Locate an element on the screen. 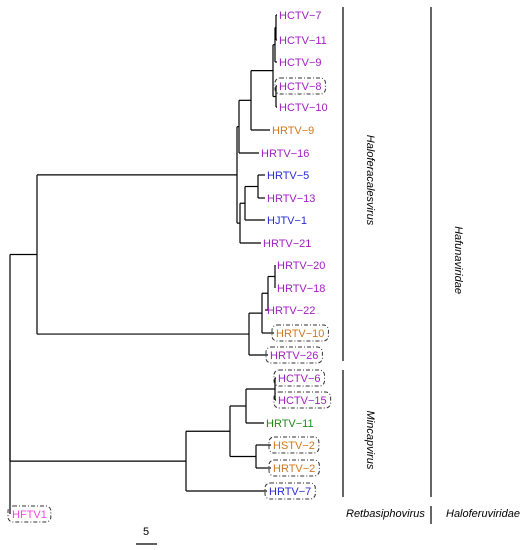 This screenshot has width=523, height=550. genus-label-haloferacalesvirus: Haloferacalesvirus is located at coordinates (370, 180).